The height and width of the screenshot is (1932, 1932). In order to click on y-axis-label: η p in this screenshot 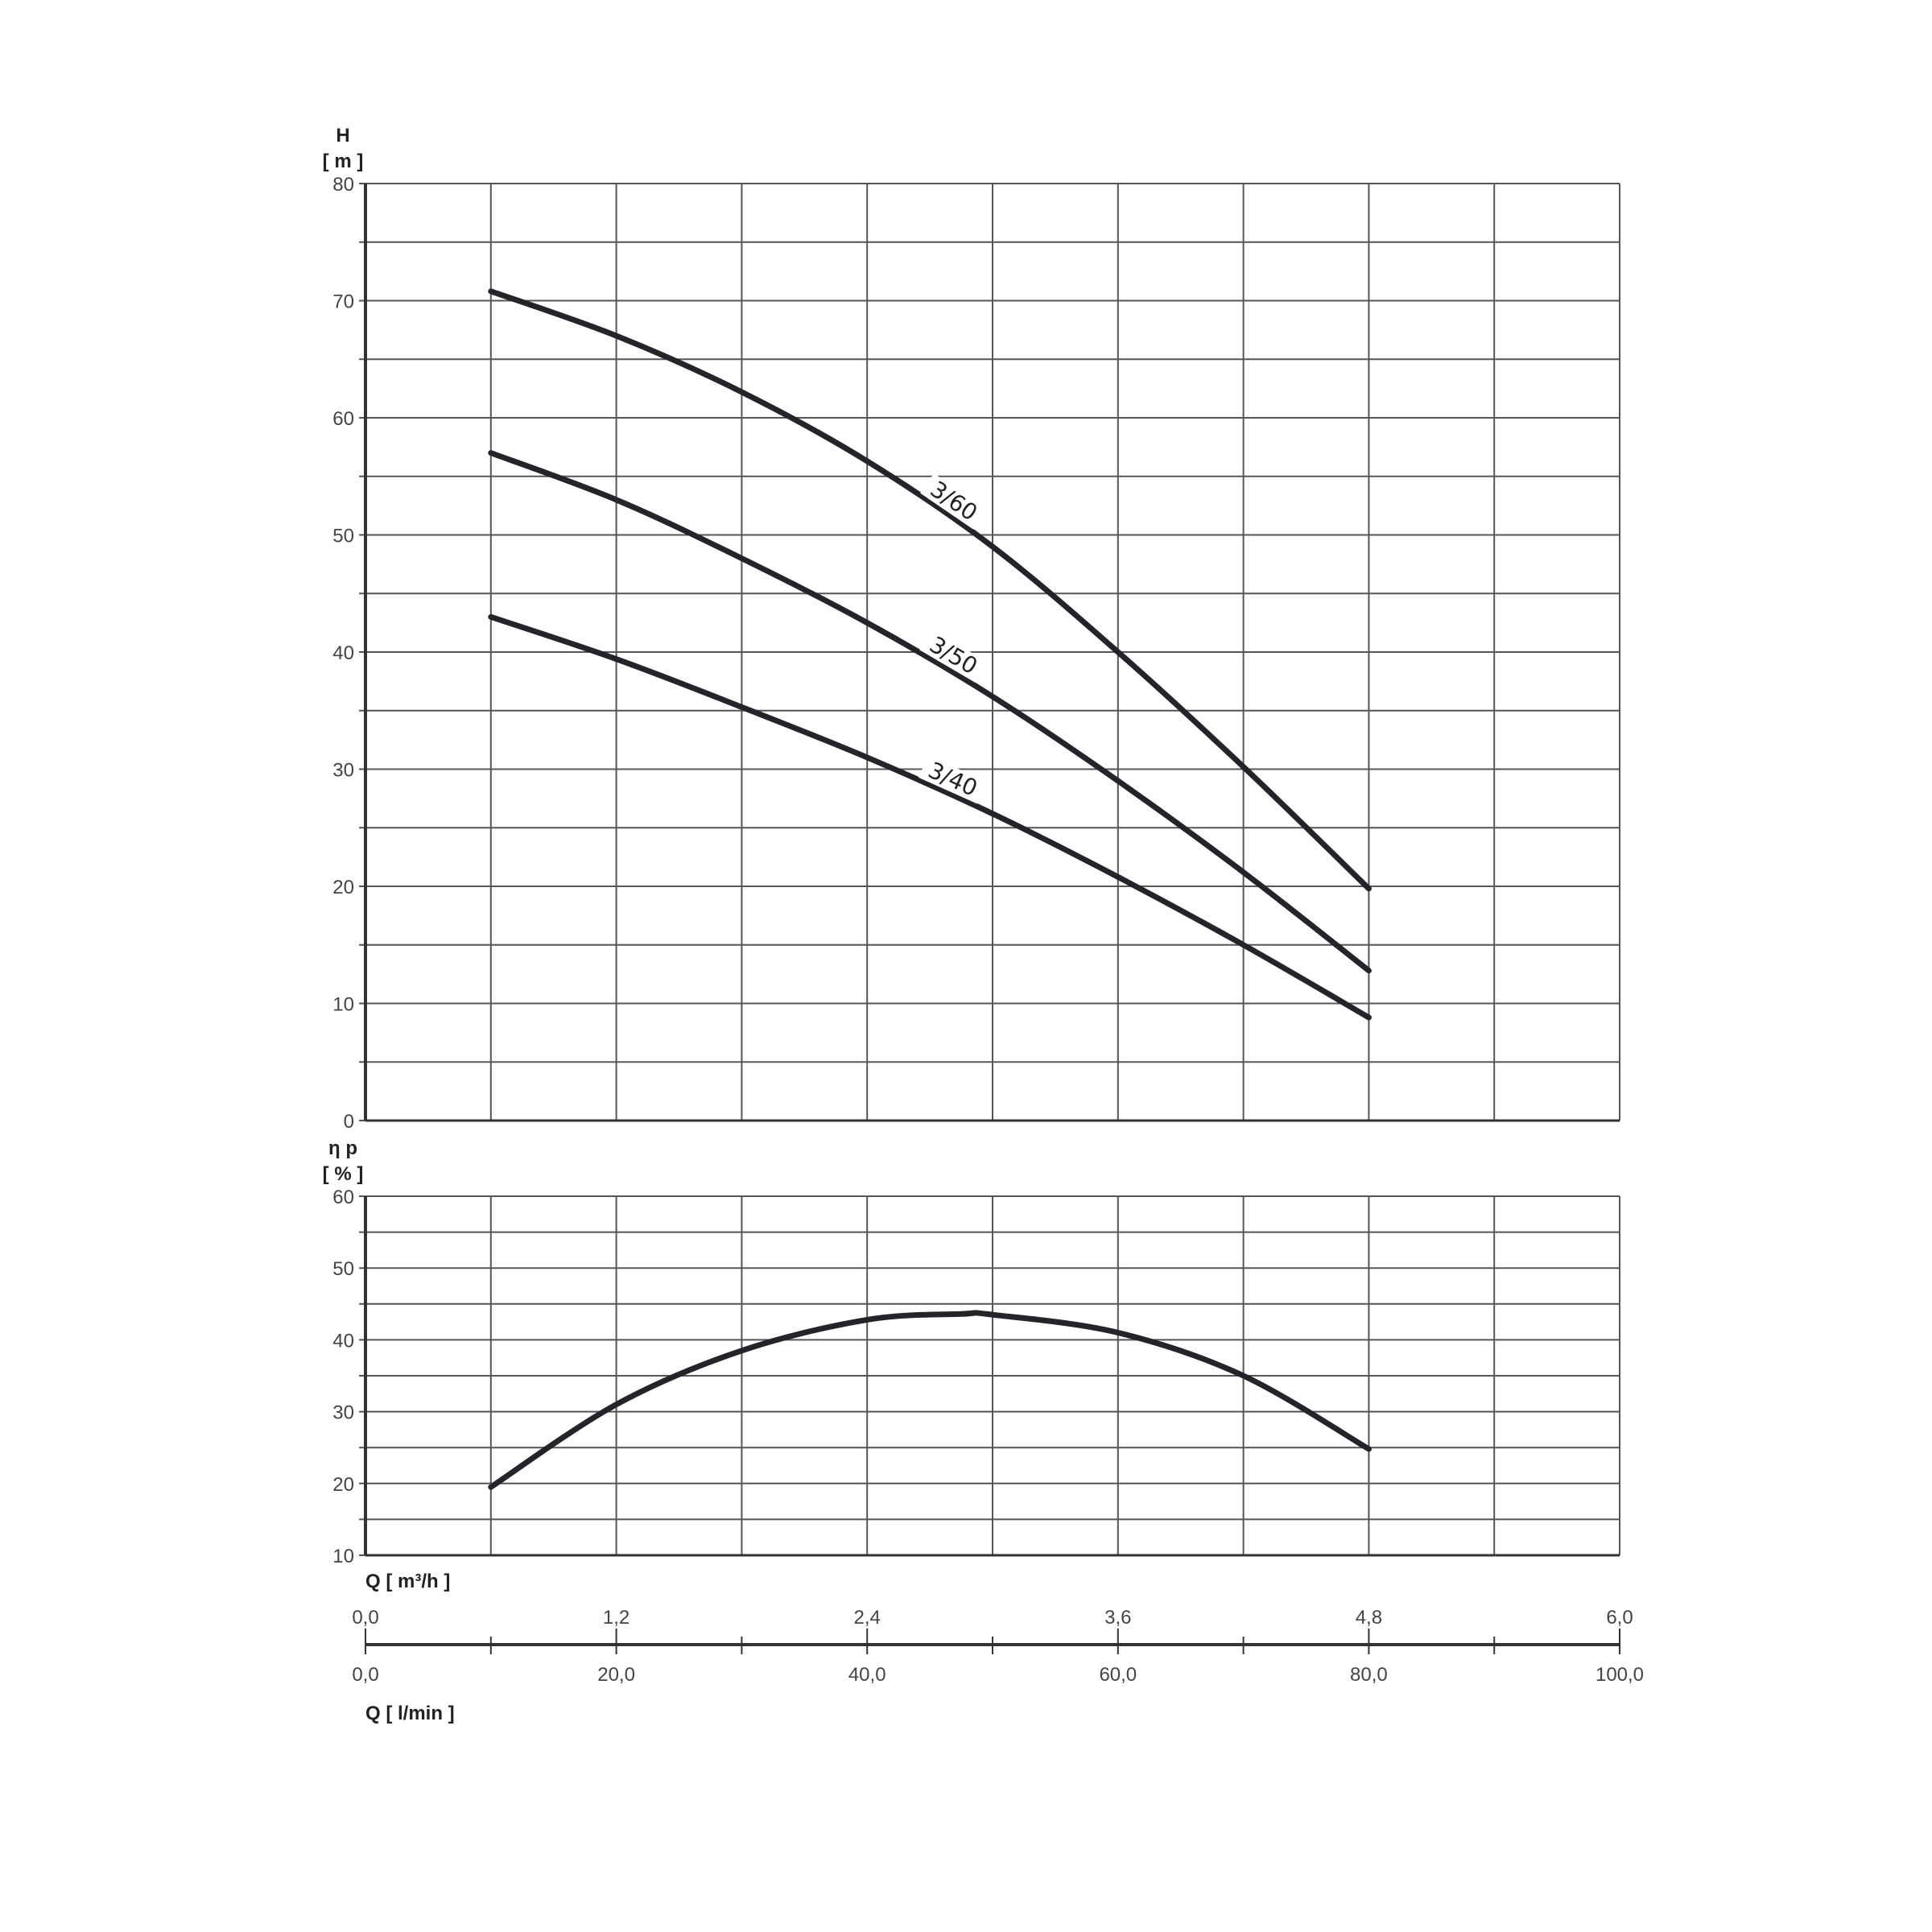, I will do `click(342, 1148)`.